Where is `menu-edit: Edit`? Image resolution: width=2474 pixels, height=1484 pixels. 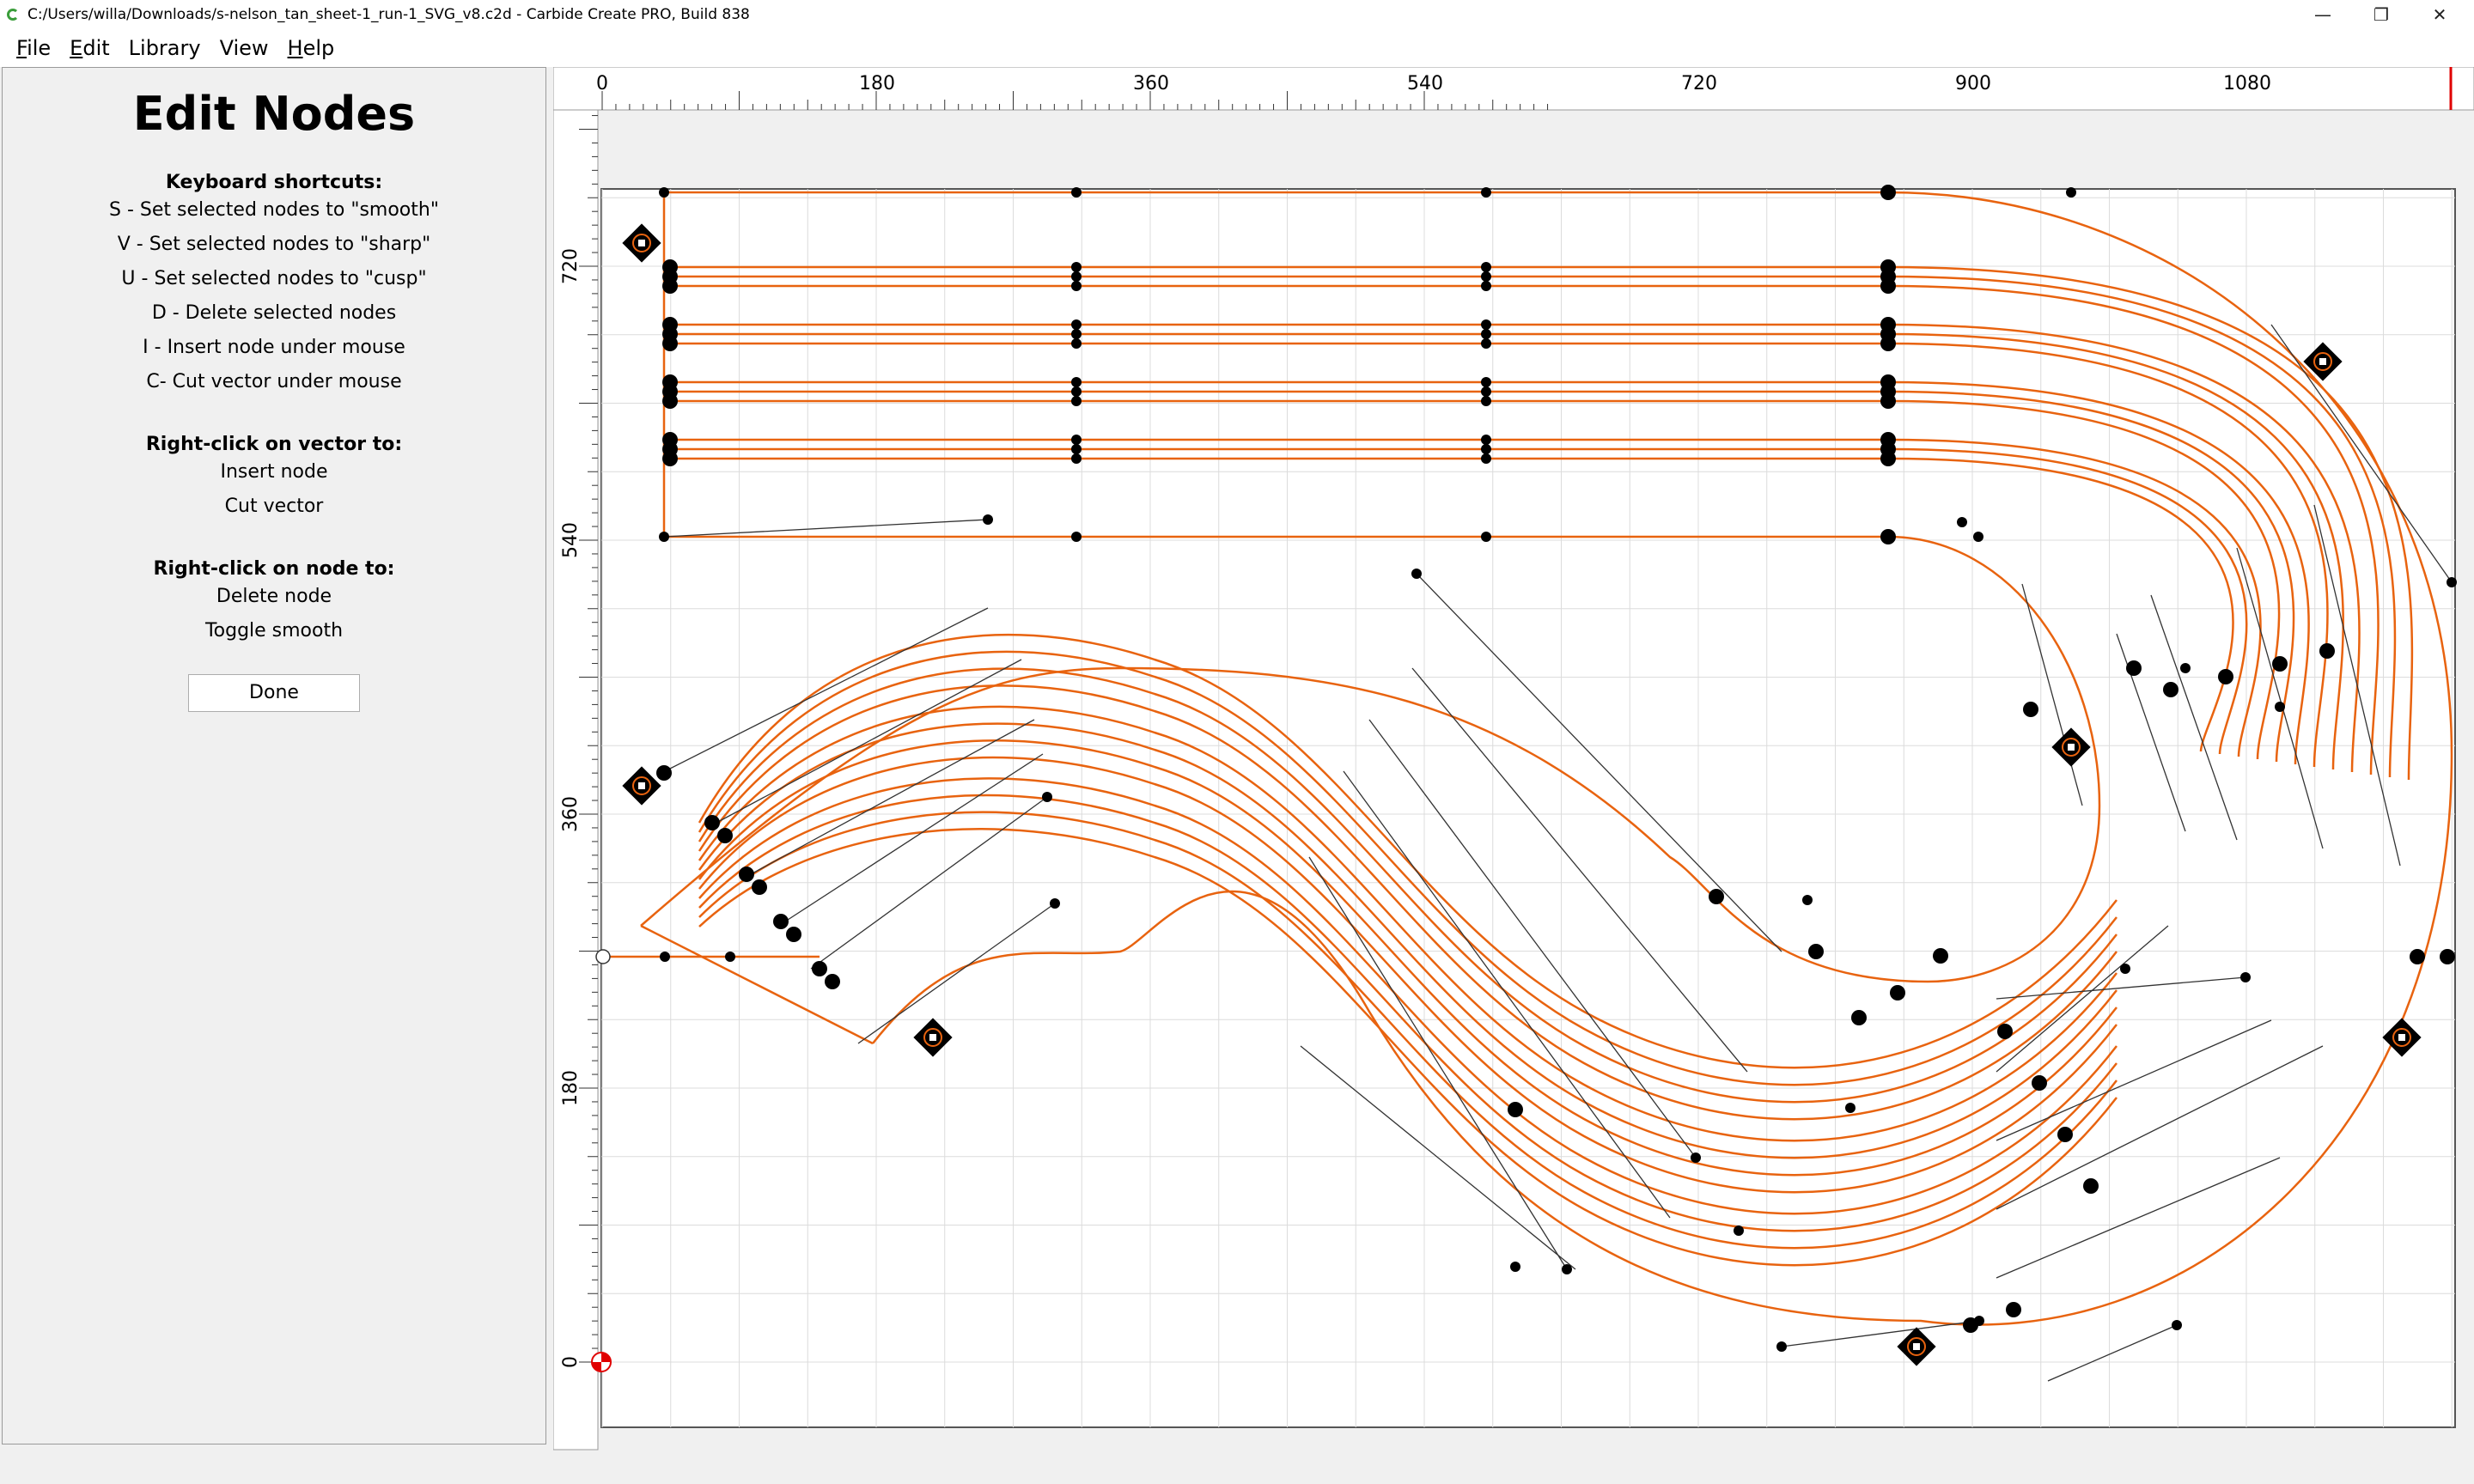
menu-edit: Edit is located at coordinates (90, 48).